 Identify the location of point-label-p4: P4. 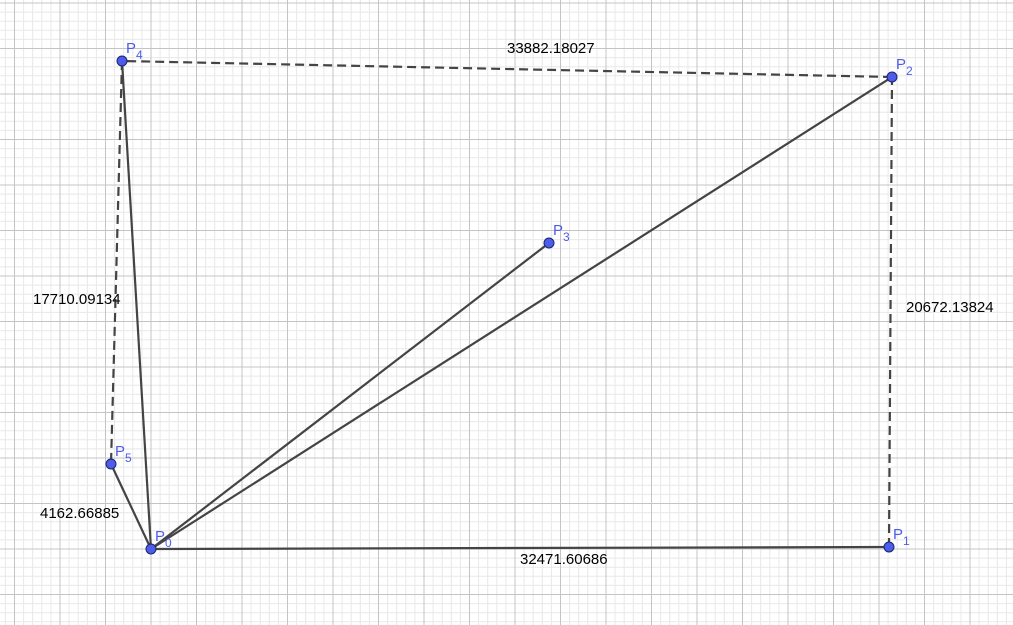
(134, 51).